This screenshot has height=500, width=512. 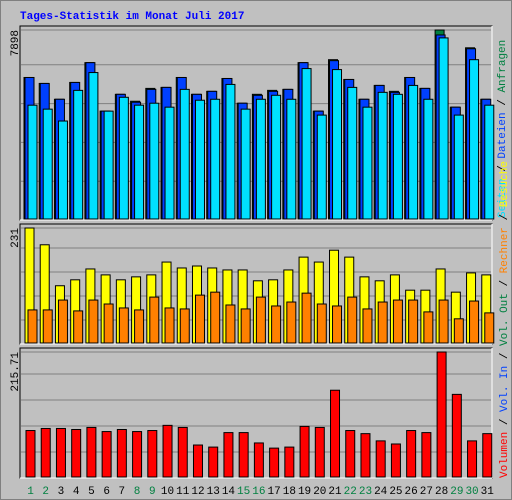 I want to click on x-tick-label: 18, so click(x=289, y=492).